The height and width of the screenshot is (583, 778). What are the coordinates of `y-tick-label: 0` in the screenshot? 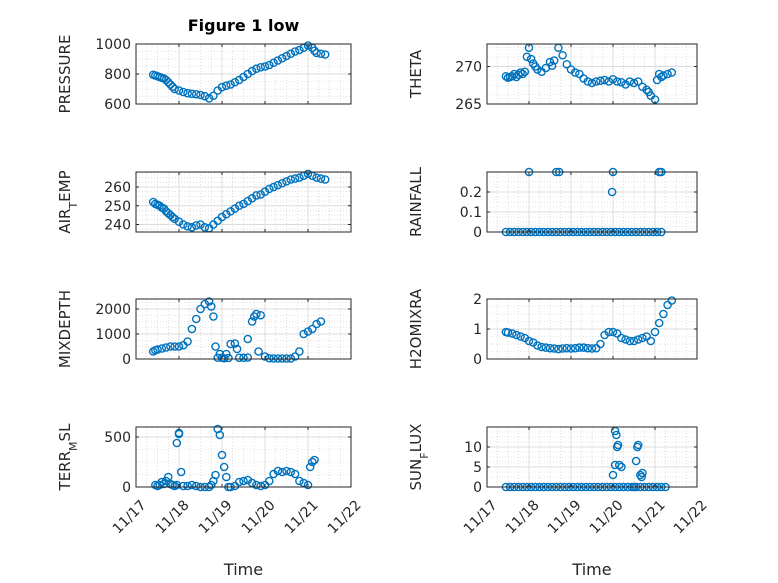 It's located at (477, 233).